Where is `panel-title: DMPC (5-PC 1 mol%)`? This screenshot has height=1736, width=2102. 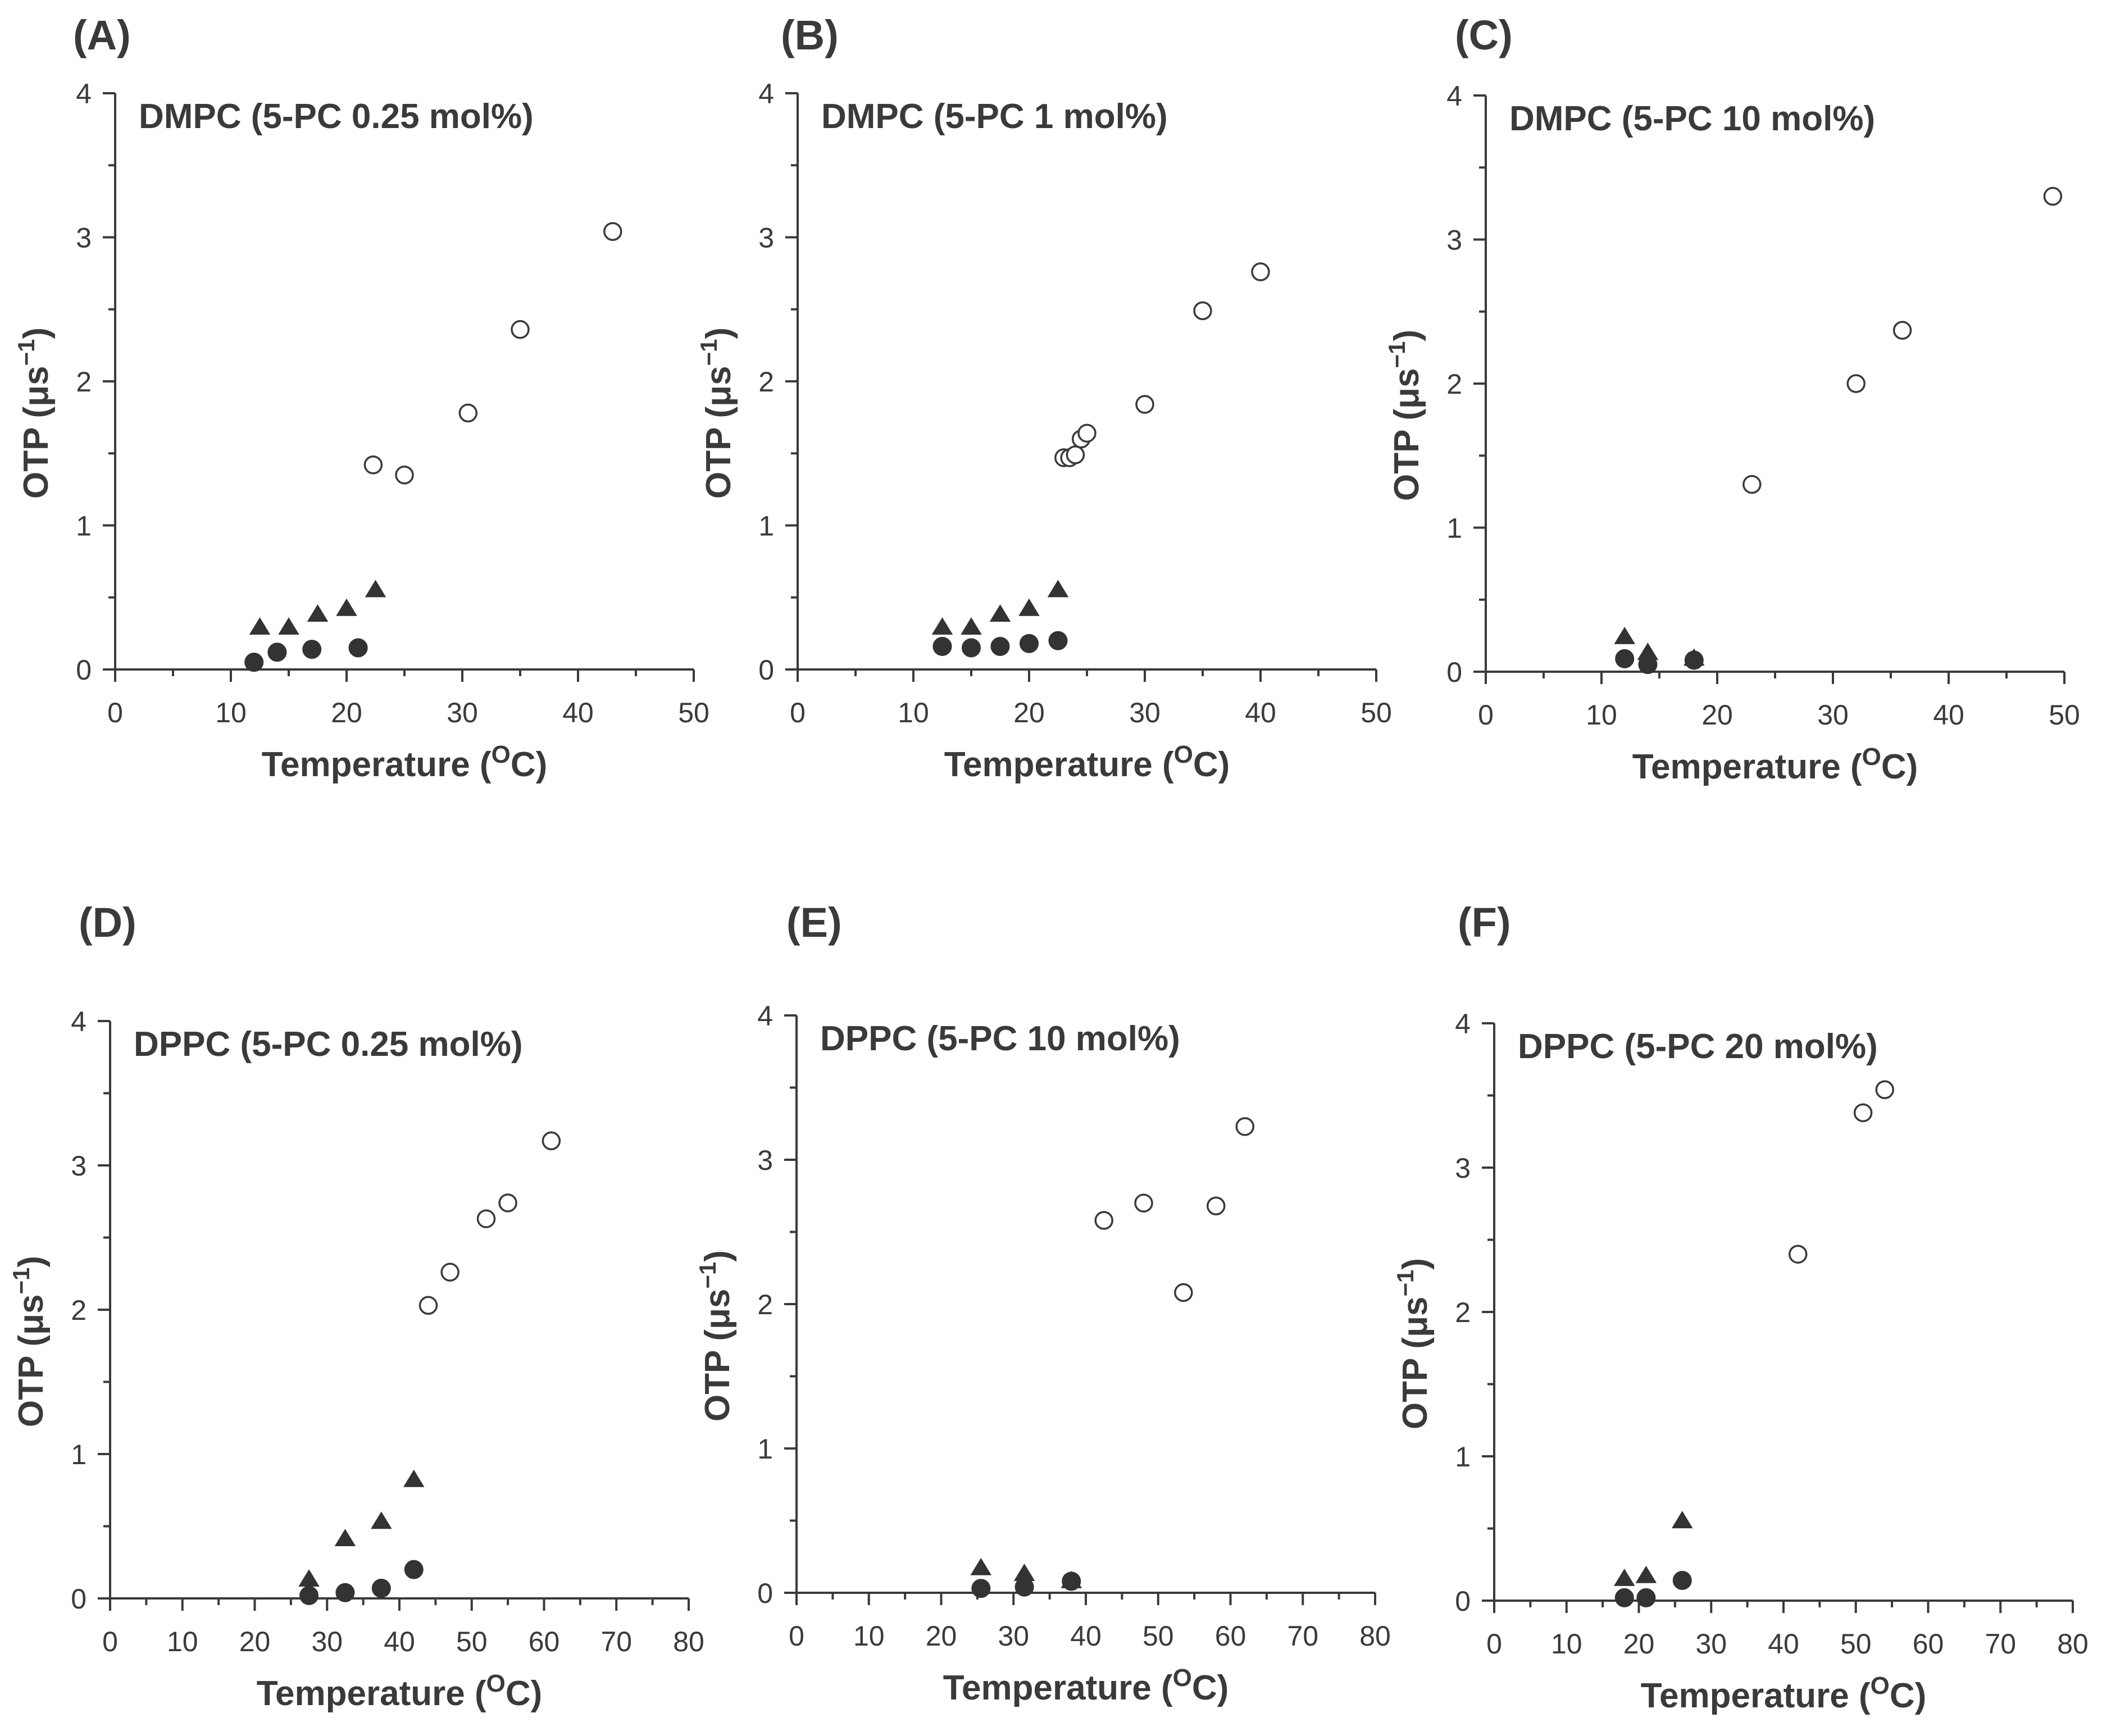
panel-title: DMPC (5-PC 1 mol%) is located at coordinates (995, 116).